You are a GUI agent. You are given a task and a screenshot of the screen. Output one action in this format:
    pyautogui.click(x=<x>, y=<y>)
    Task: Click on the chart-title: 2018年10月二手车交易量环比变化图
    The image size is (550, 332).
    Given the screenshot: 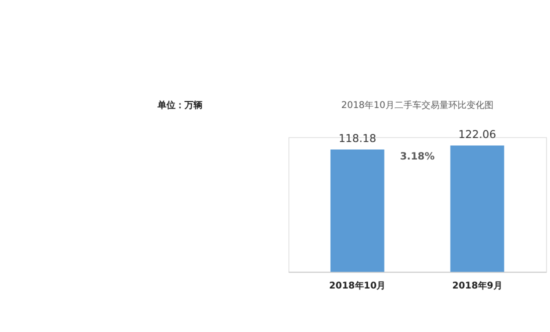 What is the action you would take?
    pyautogui.click(x=417, y=105)
    